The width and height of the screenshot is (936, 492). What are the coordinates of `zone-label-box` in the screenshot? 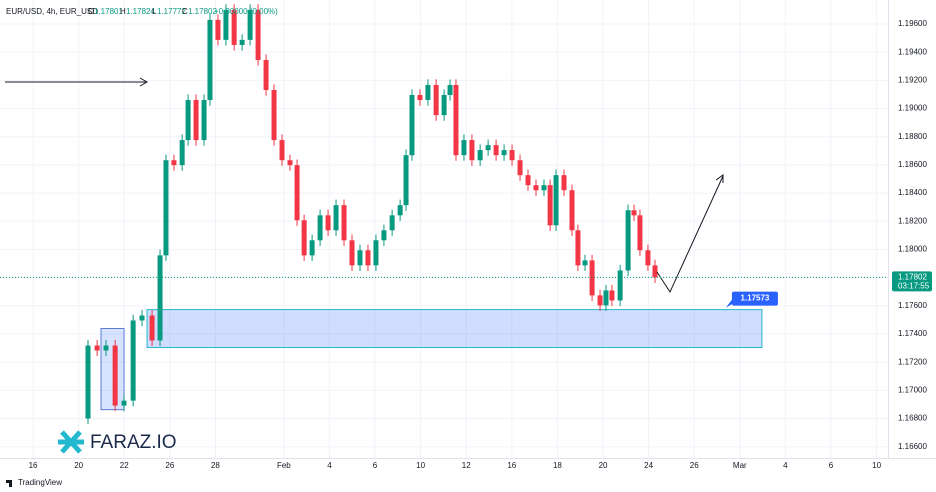 It's located at (754, 298).